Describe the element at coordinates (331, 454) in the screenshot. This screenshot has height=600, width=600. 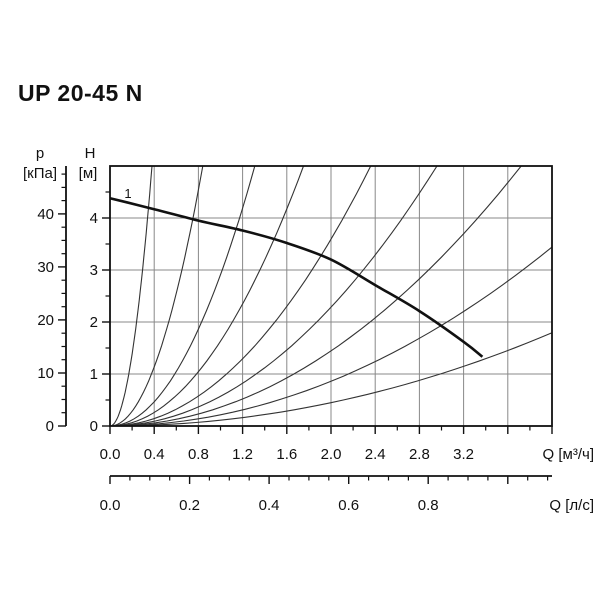
I see `x-axis-tick-label: 2.0` at that location.